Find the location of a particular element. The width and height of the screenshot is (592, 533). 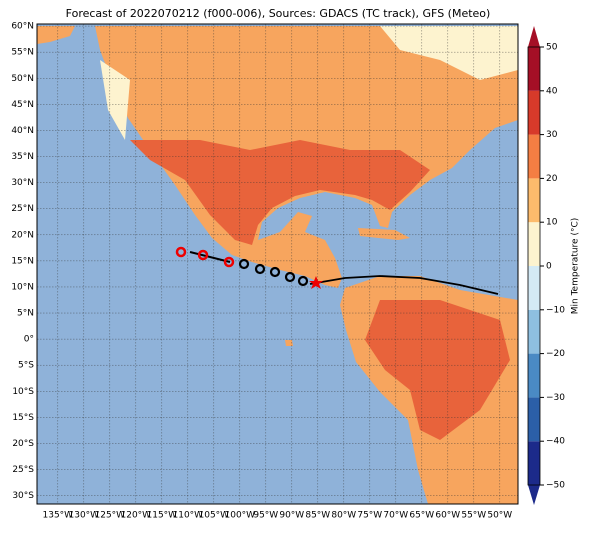

lon-tick-label: 80°W is located at coordinates (343, 516).